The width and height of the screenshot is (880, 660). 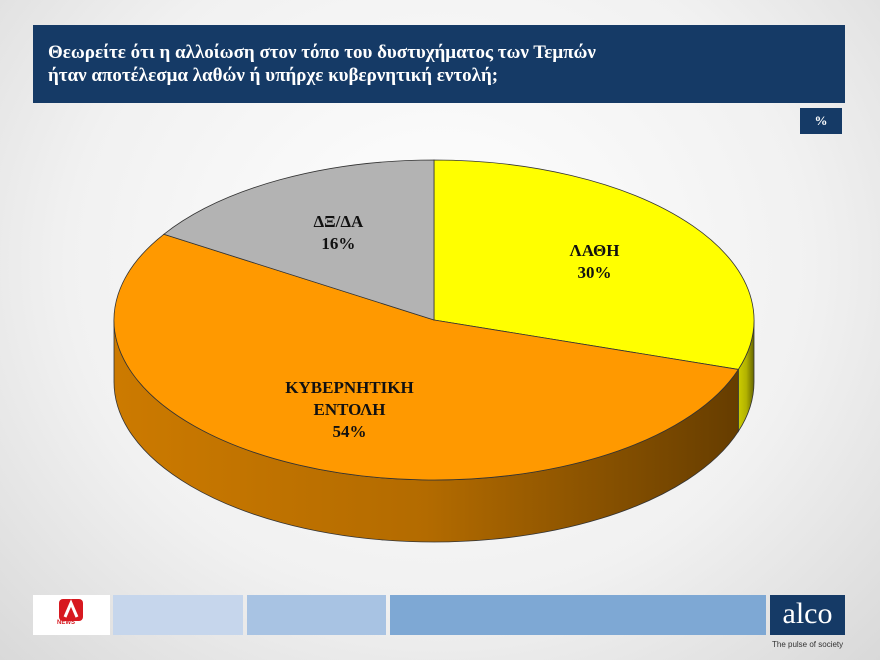 I want to click on category-label: ΛΑΘΗ, so click(x=594, y=250).